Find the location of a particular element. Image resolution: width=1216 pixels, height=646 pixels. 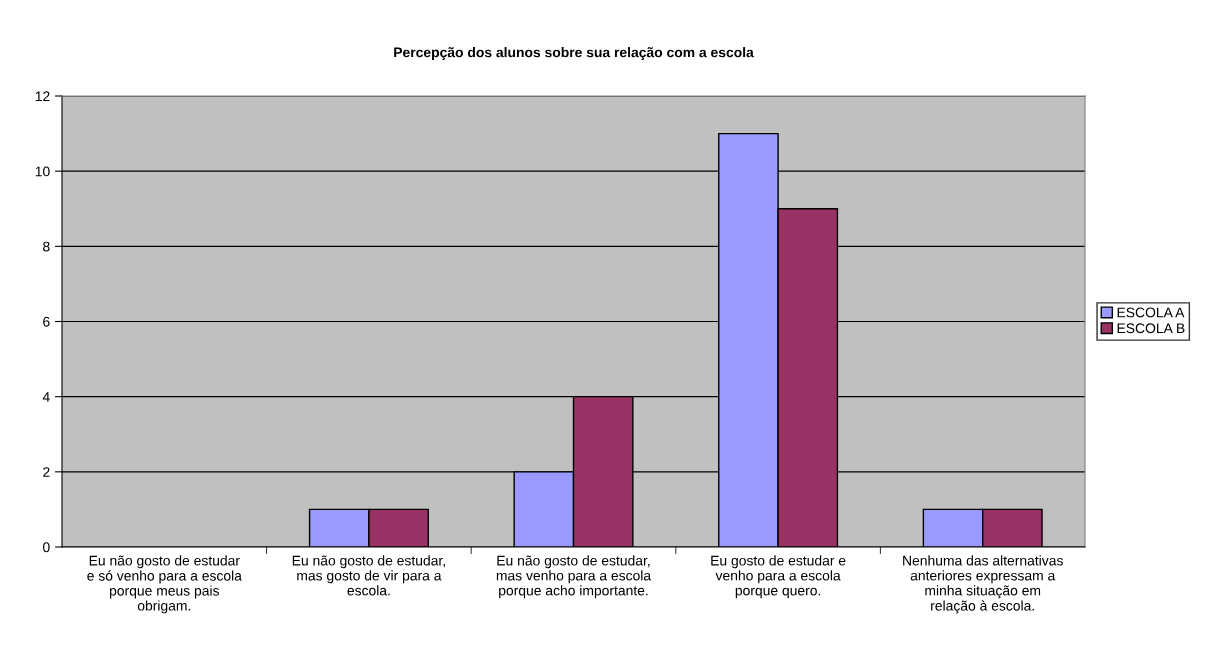

y-tick-label: 4 is located at coordinates (46, 397).